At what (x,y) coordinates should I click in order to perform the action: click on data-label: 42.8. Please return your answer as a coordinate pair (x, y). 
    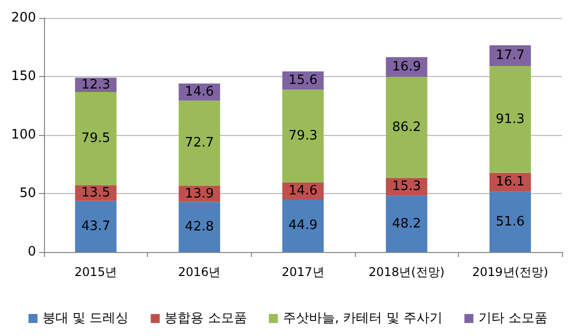
    Looking at the image, I should click on (199, 226).